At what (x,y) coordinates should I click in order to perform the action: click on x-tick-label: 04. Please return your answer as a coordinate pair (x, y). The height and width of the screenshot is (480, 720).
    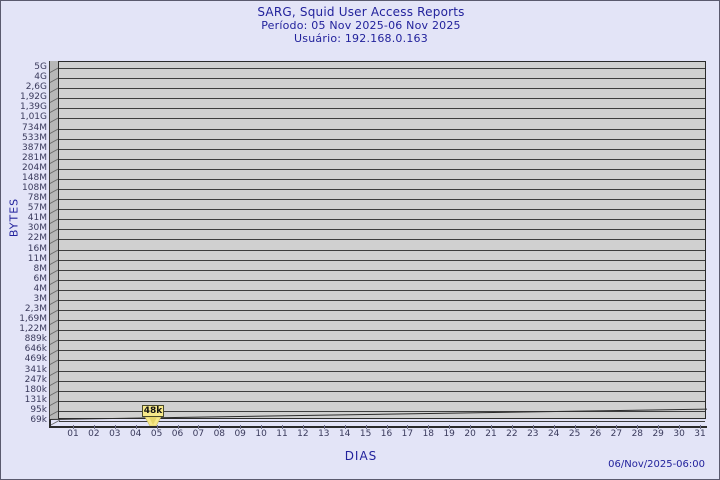
    Looking at the image, I should click on (135, 434).